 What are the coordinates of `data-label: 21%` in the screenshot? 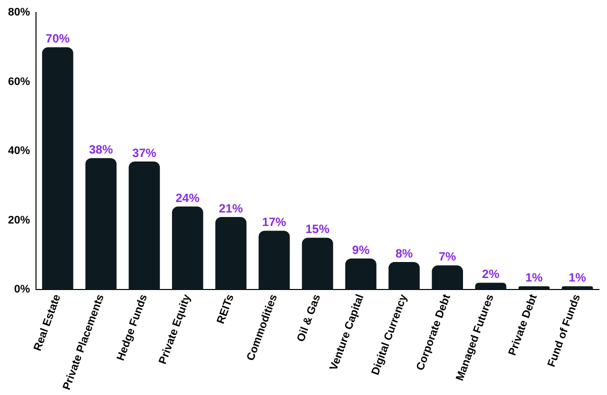 It's located at (231, 208).